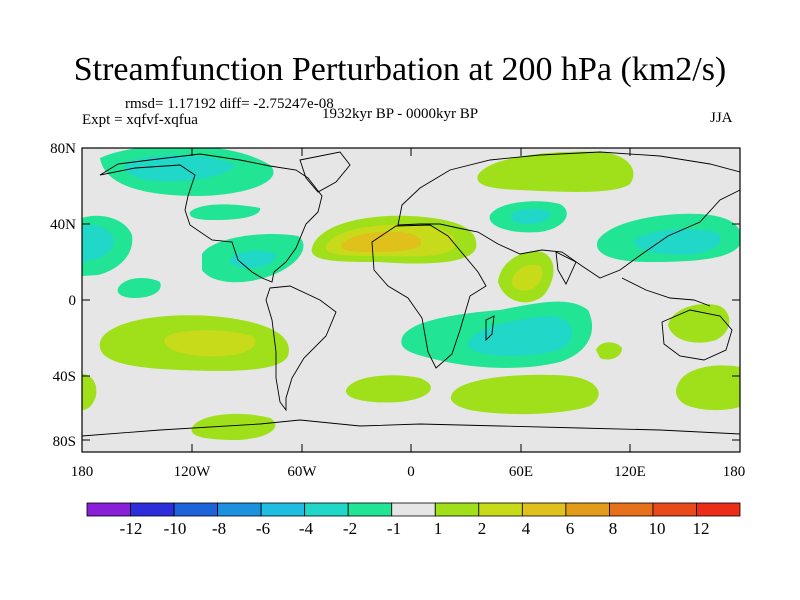 The image size is (800, 600). I want to click on field-s-far-west, so click(89, 392).